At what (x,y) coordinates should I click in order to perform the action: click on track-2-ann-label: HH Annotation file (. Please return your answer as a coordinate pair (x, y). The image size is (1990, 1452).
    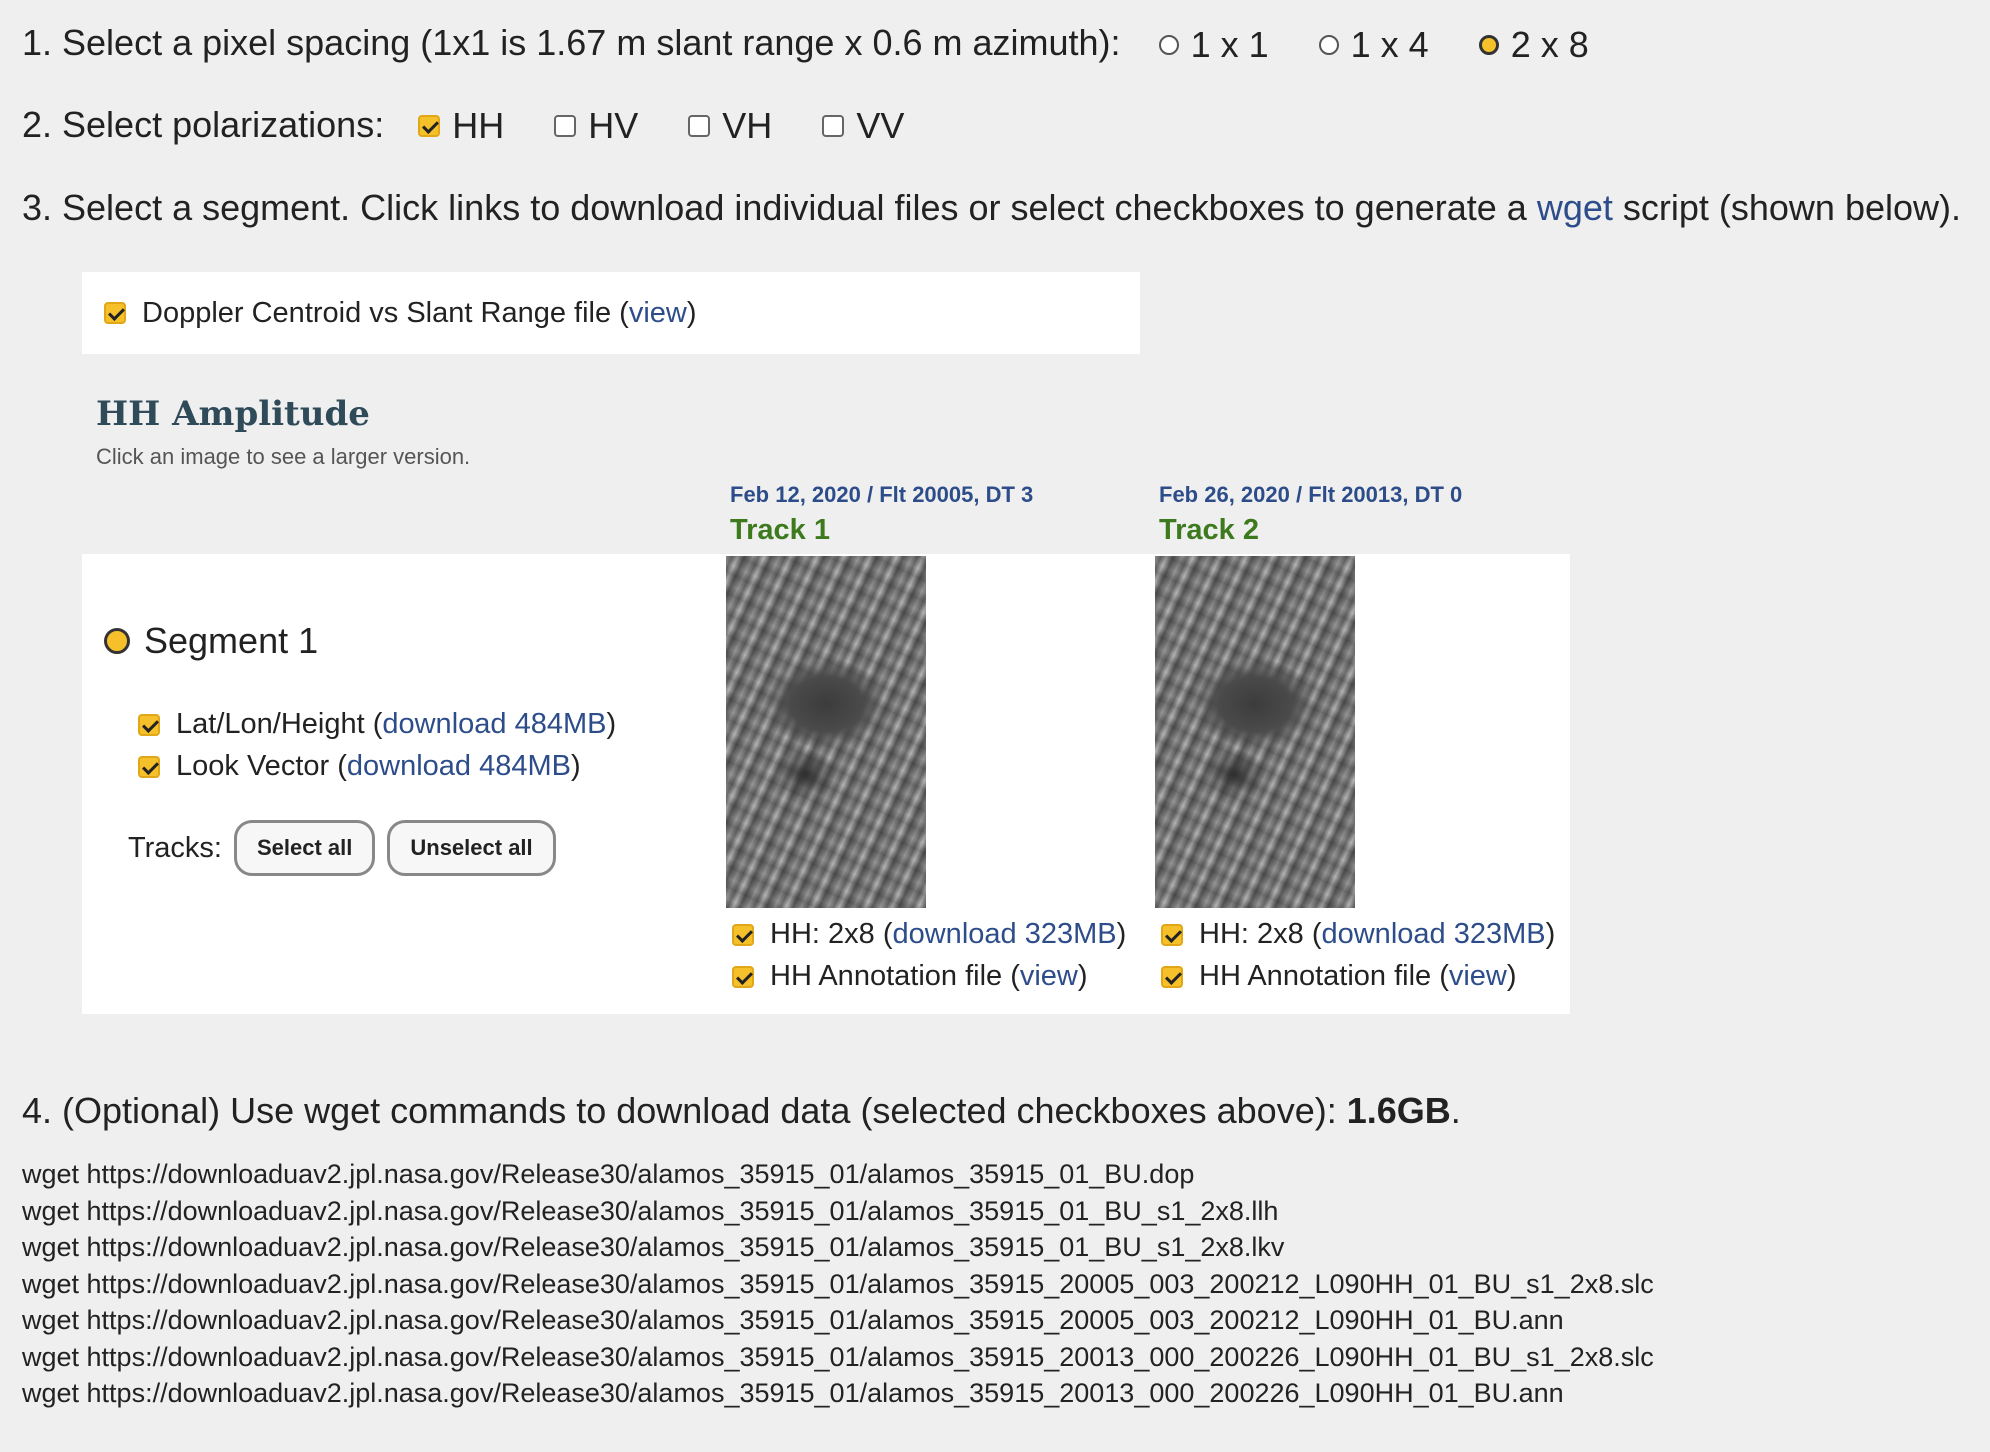
    Looking at the image, I should click on (1324, 976).